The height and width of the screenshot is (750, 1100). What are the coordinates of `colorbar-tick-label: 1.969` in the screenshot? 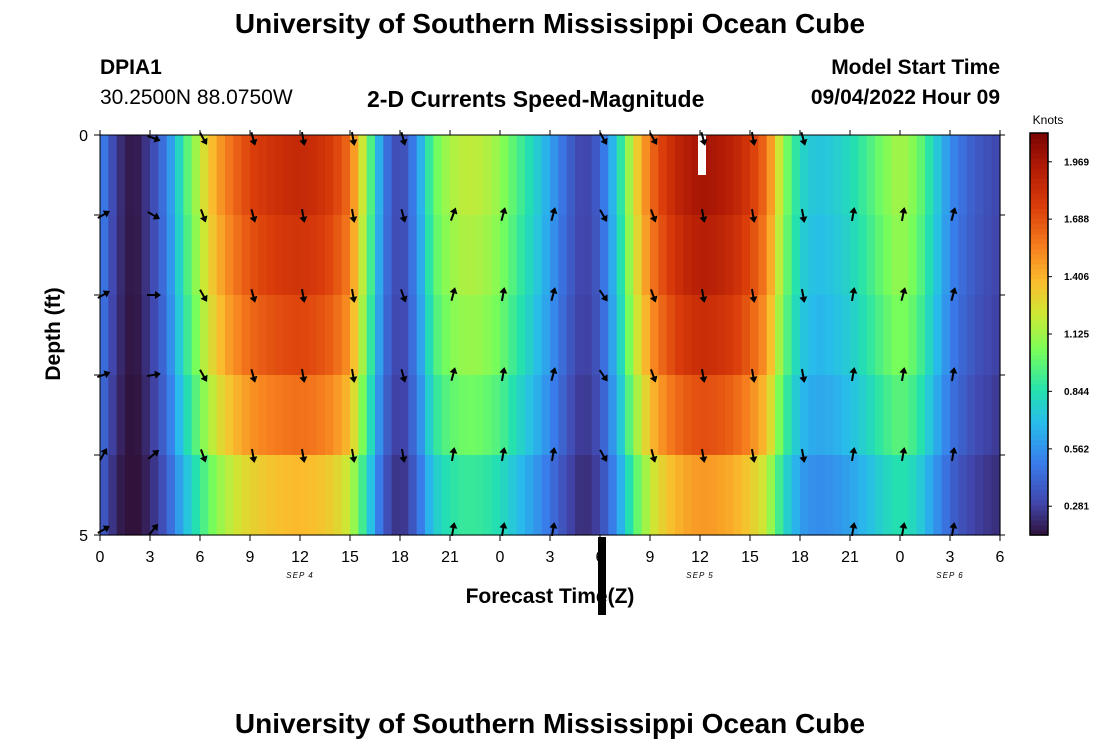 It's located at (1076, 162).